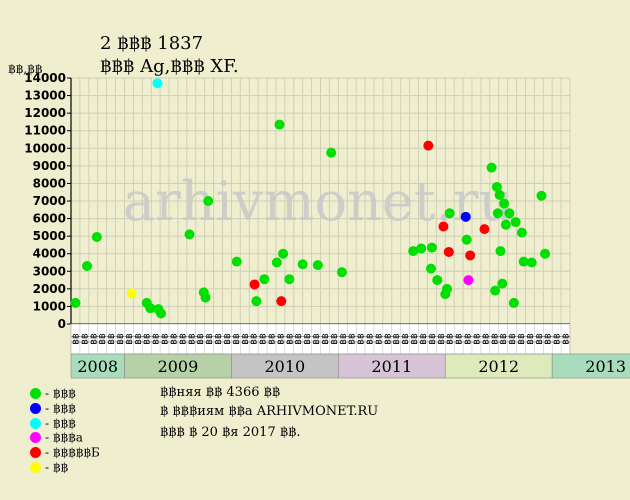 Image resolution: width=630 pixels, height=500 pixels. I want to click on y-tick-label: 4000, so click(49, 254).